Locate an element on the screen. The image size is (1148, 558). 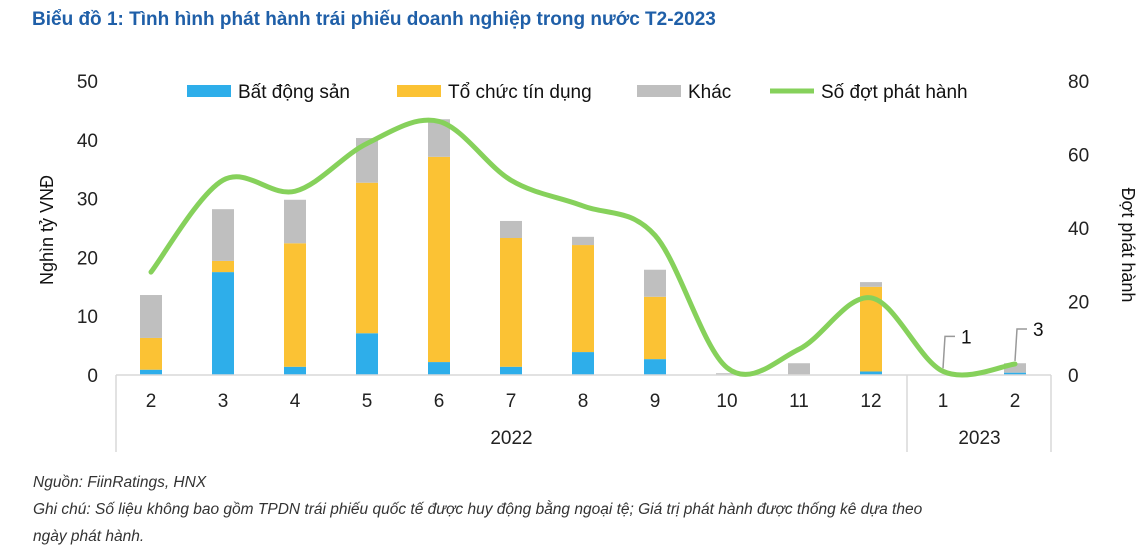
left-axis-tick: 0 is located at coordinates (92, 376).